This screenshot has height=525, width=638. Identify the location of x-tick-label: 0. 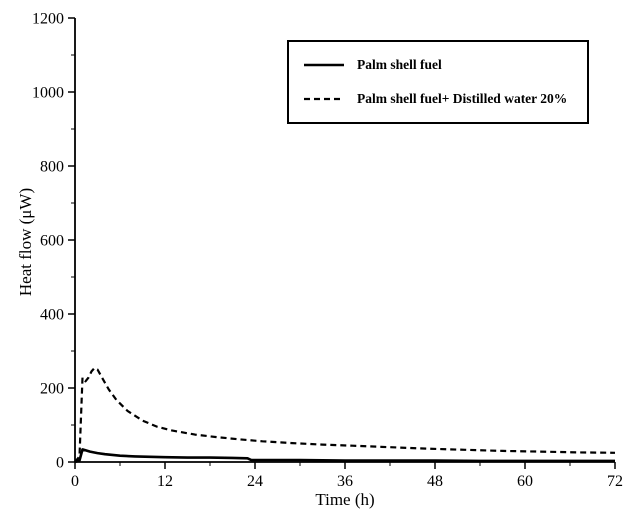
(75, 481).